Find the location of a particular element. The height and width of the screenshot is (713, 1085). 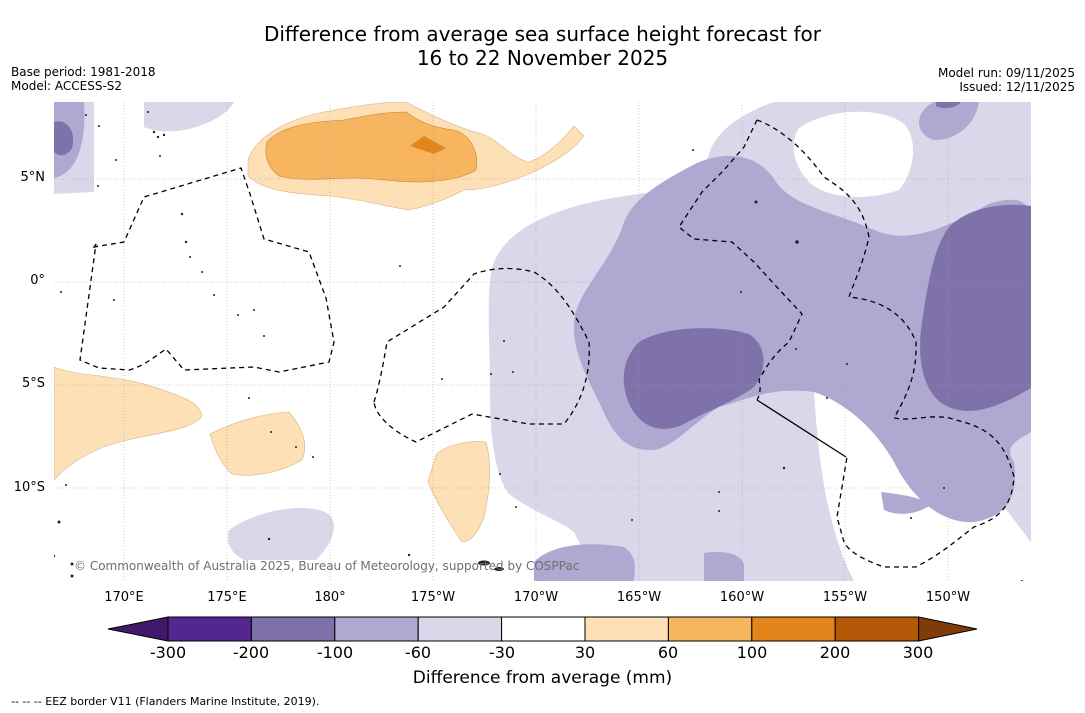

issued-date: Issued: 12/11/2025 is located at coordinates (1017, 87).